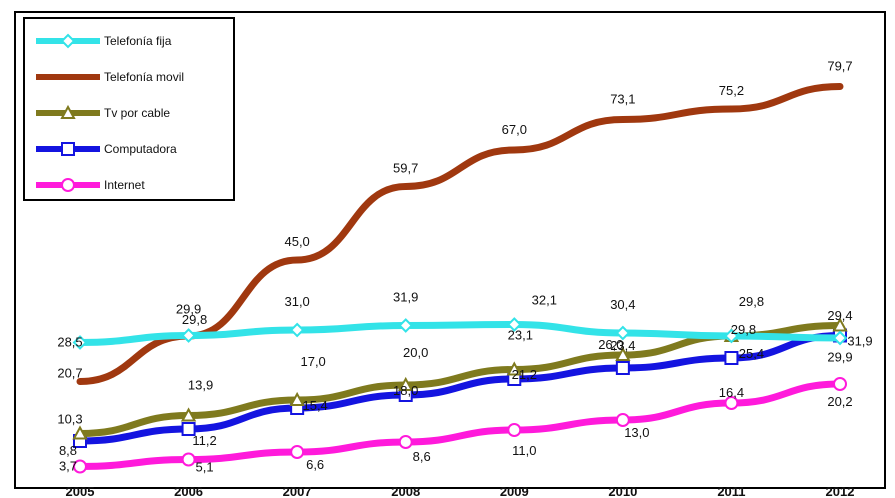  I want to click on data-point-telefonia-fija-2006, so click(188, 335).